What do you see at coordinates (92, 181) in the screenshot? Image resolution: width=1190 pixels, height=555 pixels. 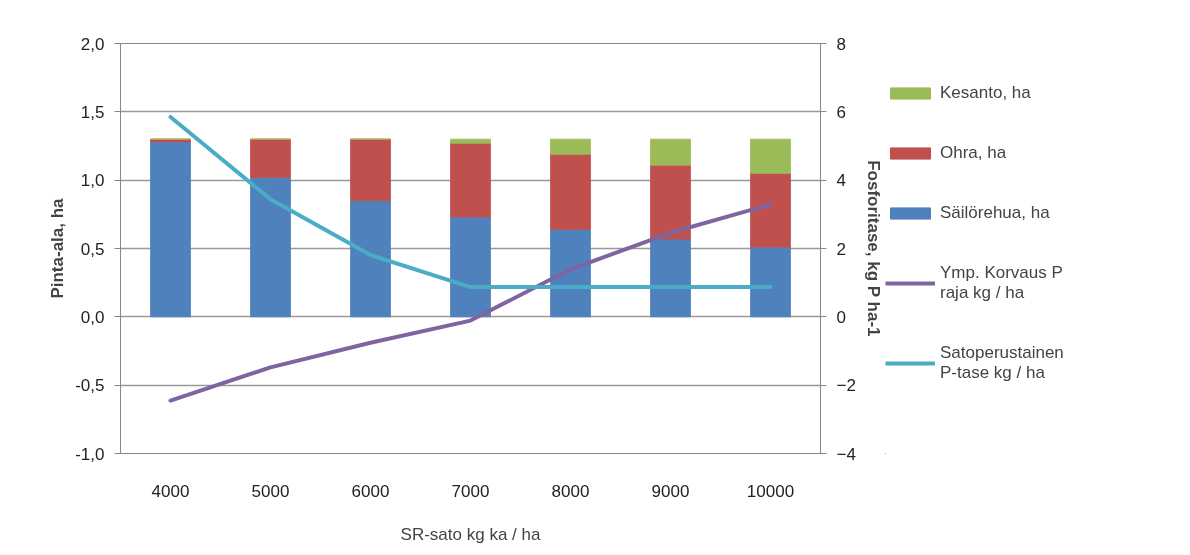 I see `y-tick-label: 1,0` at bounding box center [92, 181].